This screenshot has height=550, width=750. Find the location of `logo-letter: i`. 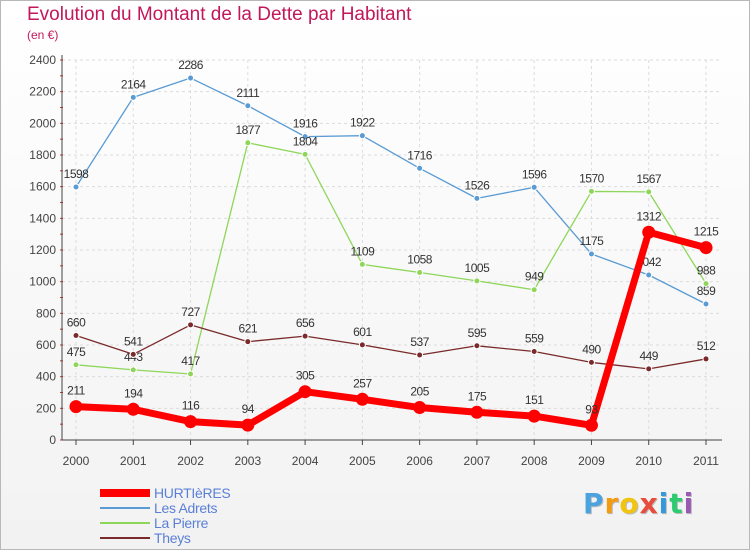

logo-letter: i is located at coordinates (664, 503).